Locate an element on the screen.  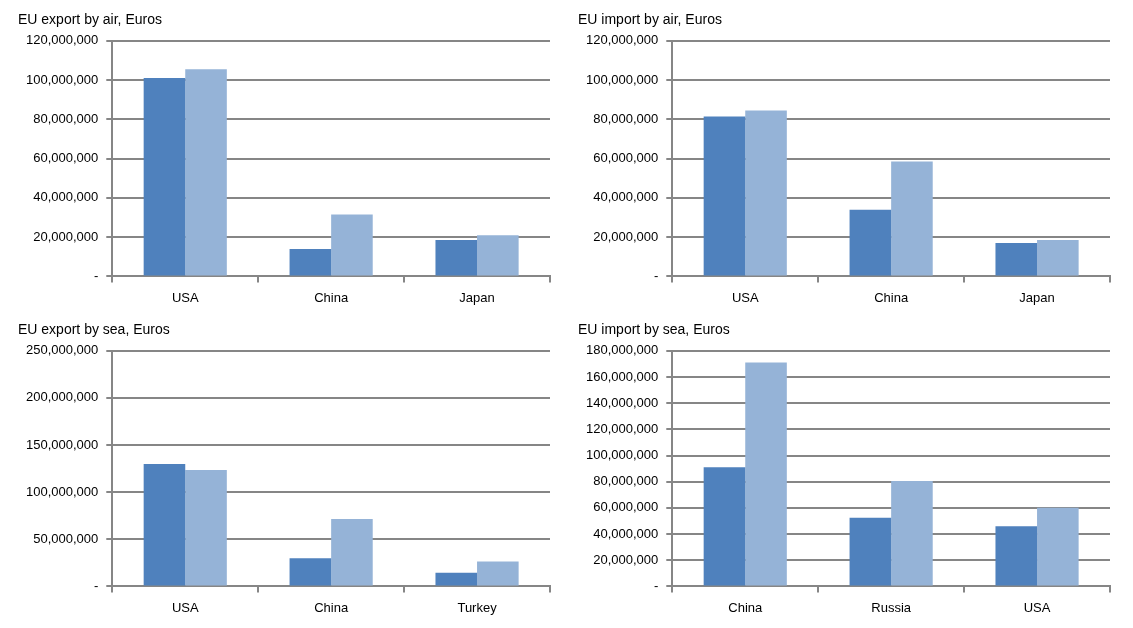
y-tick-label: 160,000,000 is located at coordinates (622, 376).